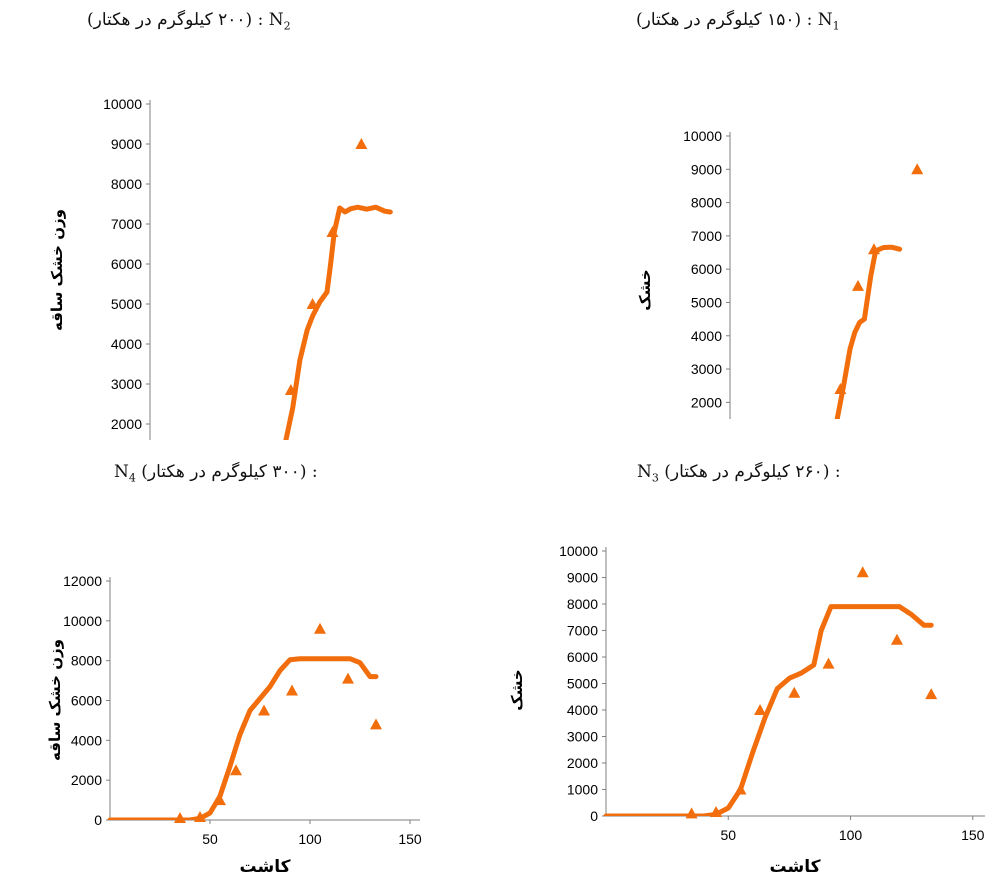 Image resolution: width=1003 pixels, height=875 pixels. Describe the element at coordinates (189, 21) in the screenshot. I see `caption-n2: (۲۰۰ کیلوگرم در هکتار) : N2` at that location.